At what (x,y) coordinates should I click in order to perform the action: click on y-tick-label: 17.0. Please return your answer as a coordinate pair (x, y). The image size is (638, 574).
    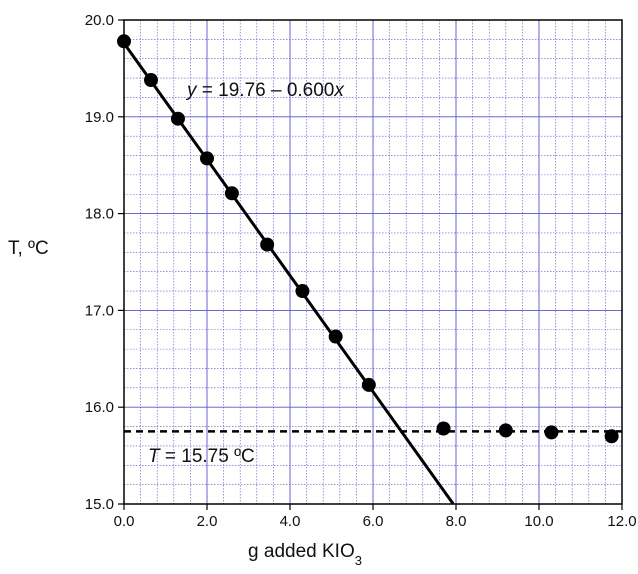
    Looking at the image, I should click on (99, 310).